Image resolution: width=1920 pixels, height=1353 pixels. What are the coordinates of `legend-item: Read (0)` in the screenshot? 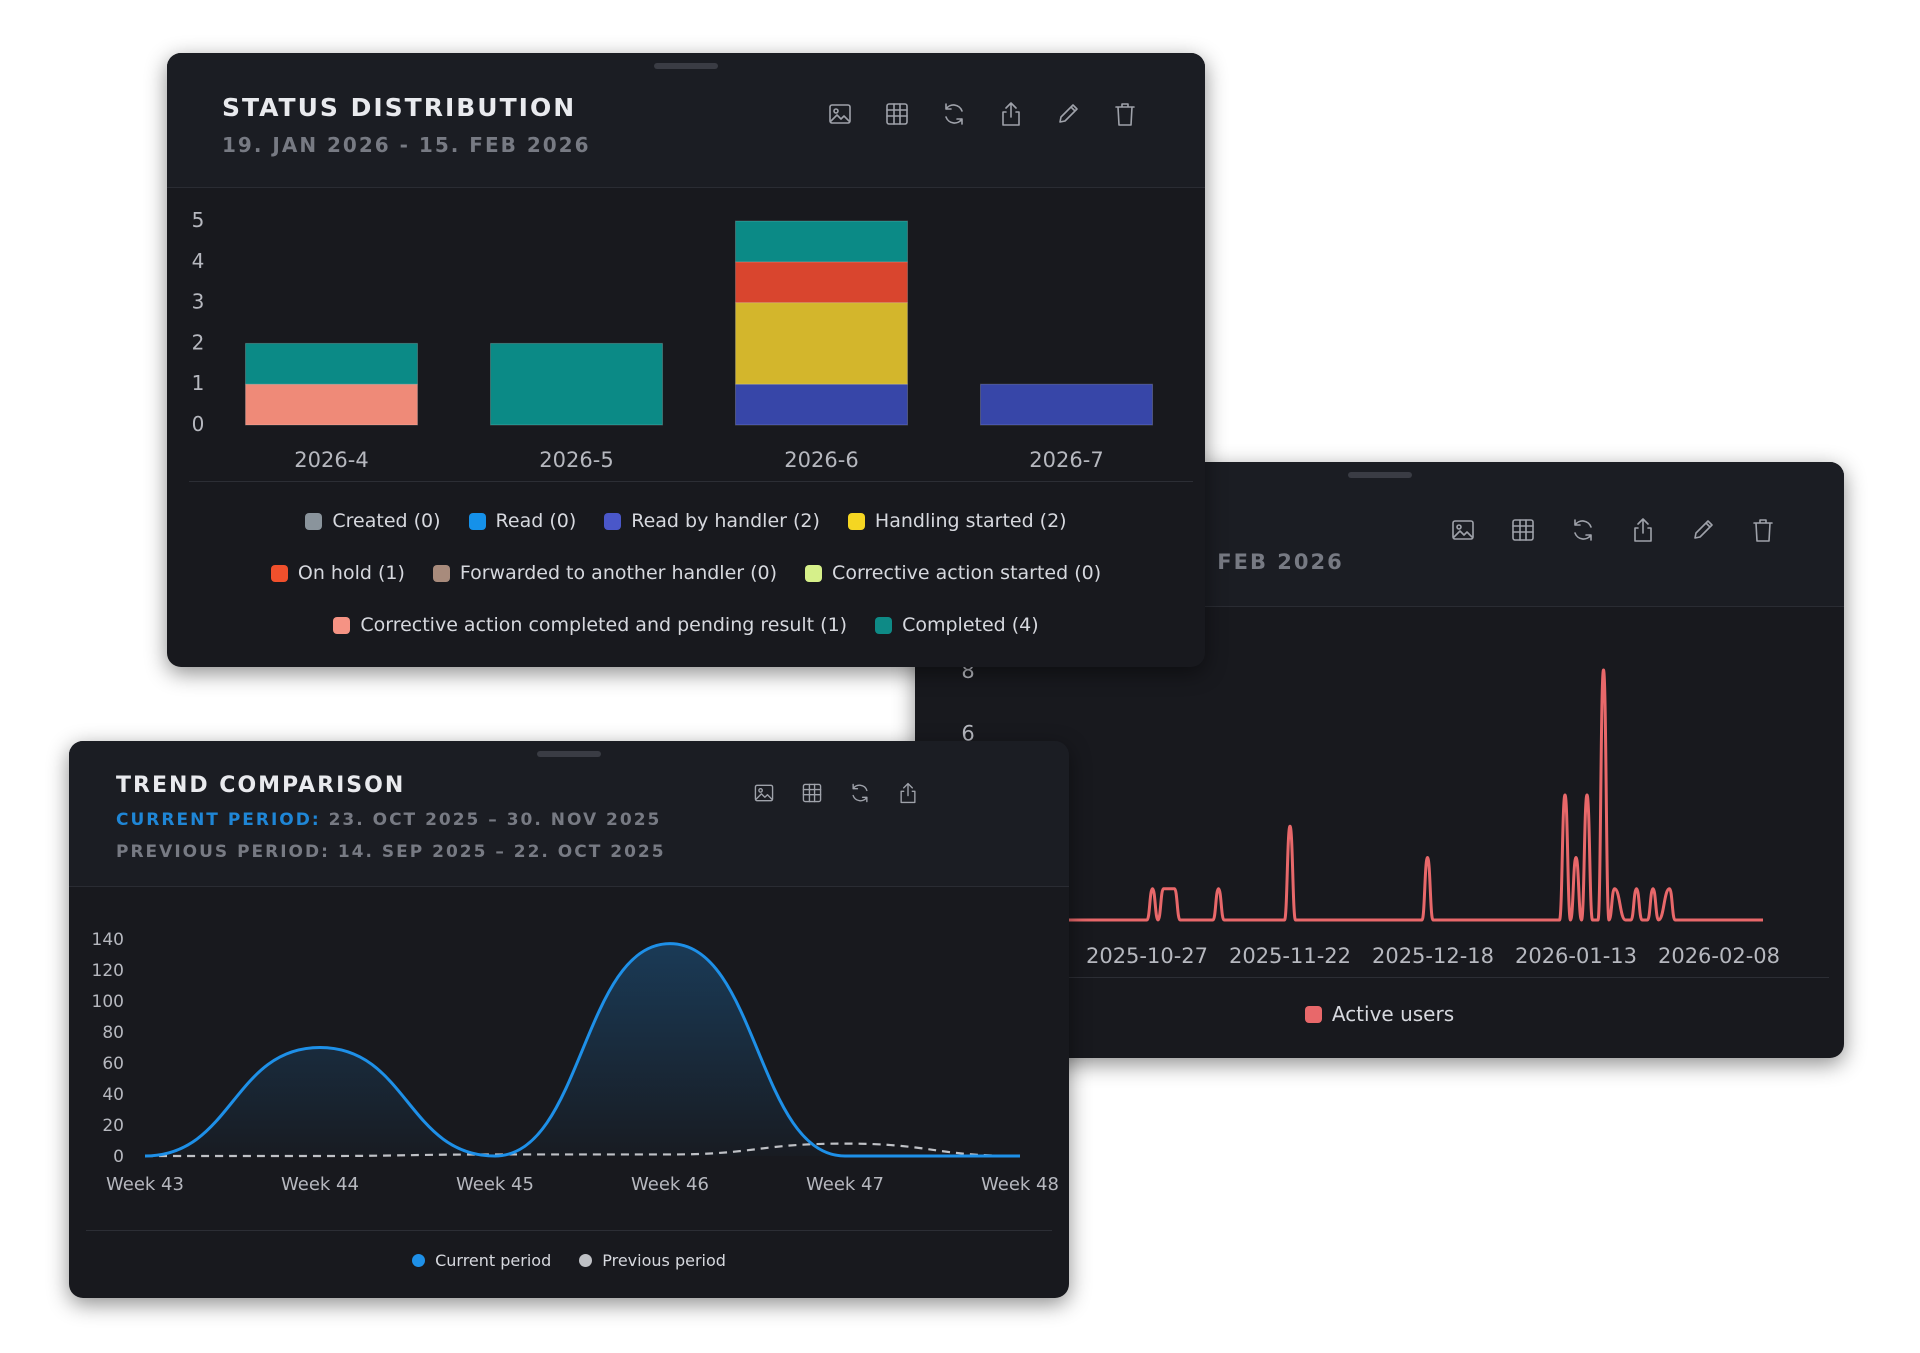 It's located at (522, 521).